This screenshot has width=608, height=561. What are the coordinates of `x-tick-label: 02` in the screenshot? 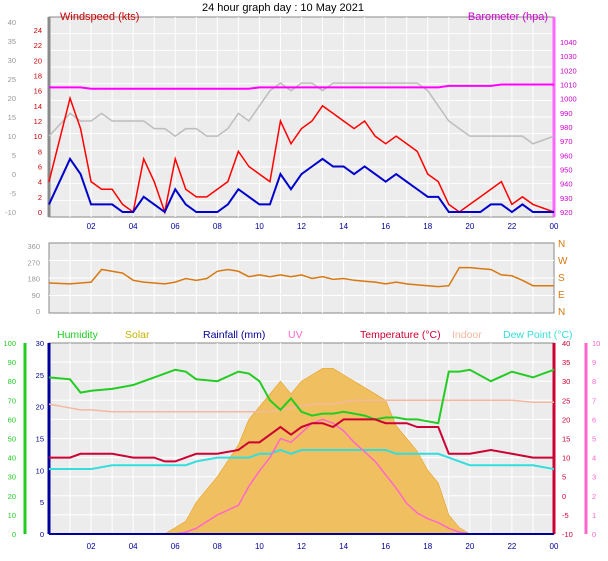 It's located at (91, 546).